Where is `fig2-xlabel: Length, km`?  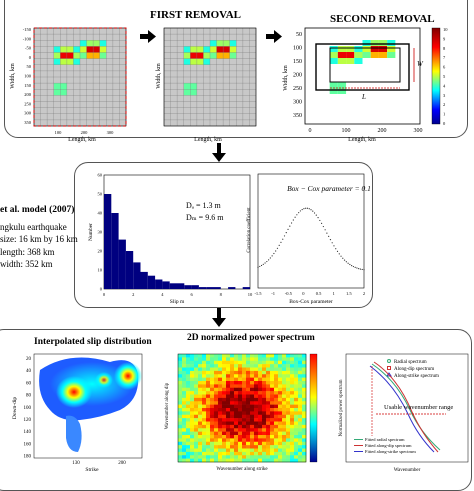
fig2-xlabel: Length, km is located at coordinates (208, 140).